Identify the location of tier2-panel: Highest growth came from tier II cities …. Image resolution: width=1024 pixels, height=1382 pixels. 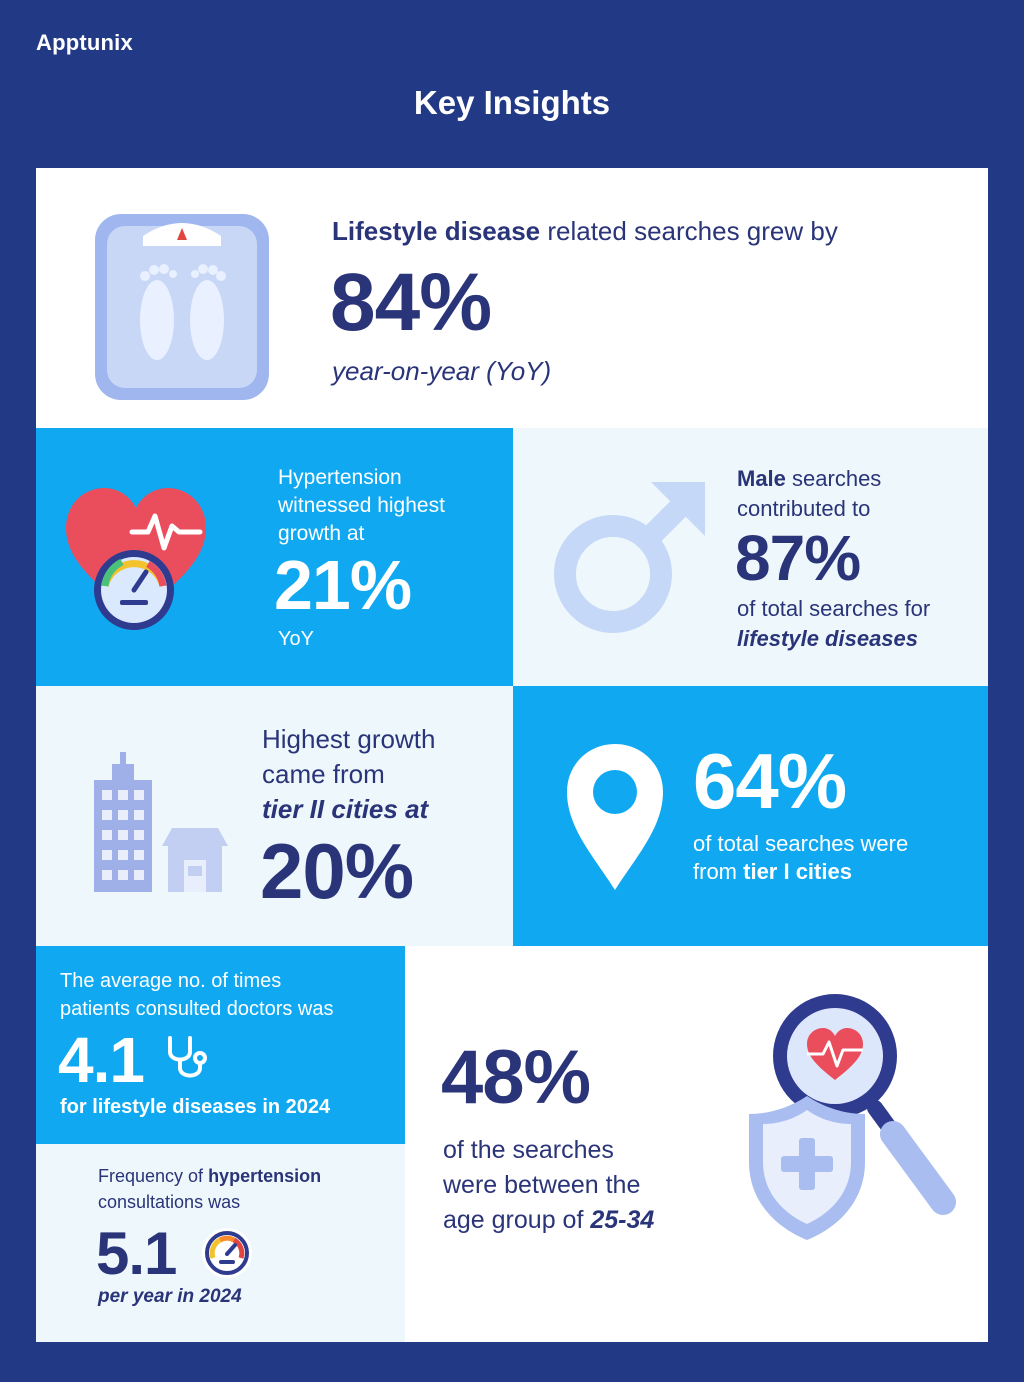
(274, 816).